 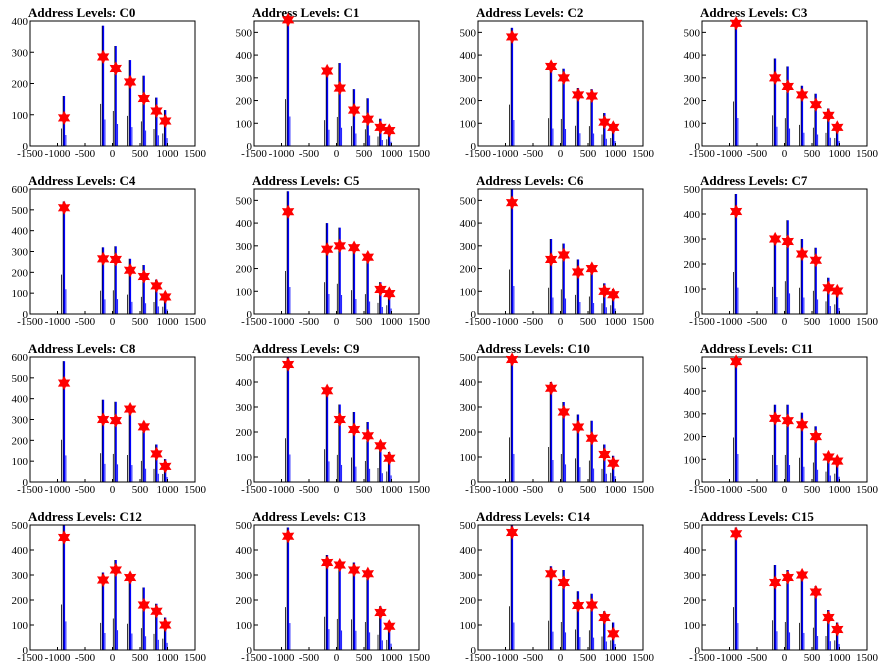 I want to click on chart-title: Address Levels: C2, so click(x=530, y=12).